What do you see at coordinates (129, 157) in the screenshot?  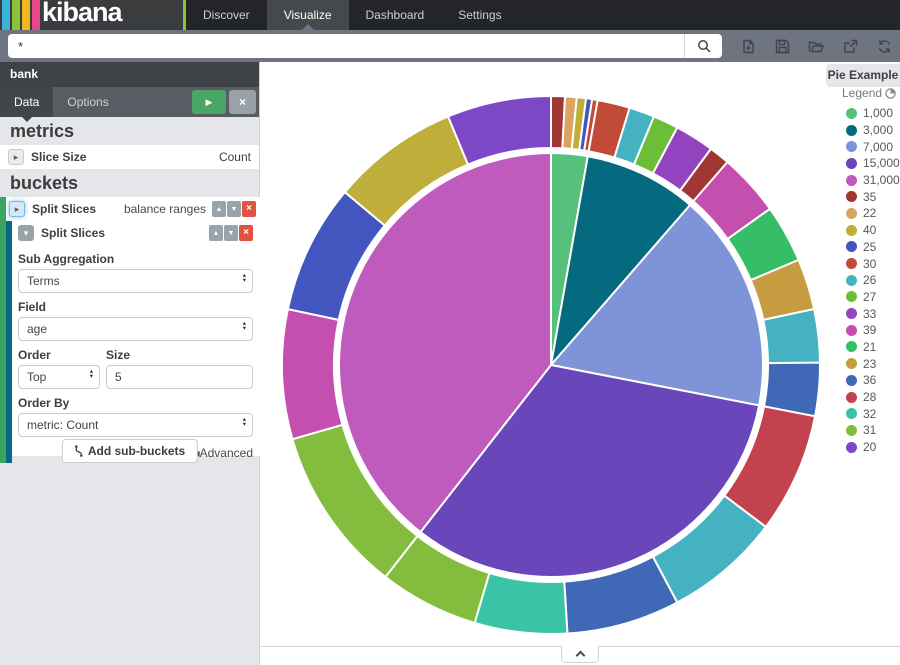 I see `metric-row-slice-size: ▸ Slice Size Count` at bounding box center [129, 157].